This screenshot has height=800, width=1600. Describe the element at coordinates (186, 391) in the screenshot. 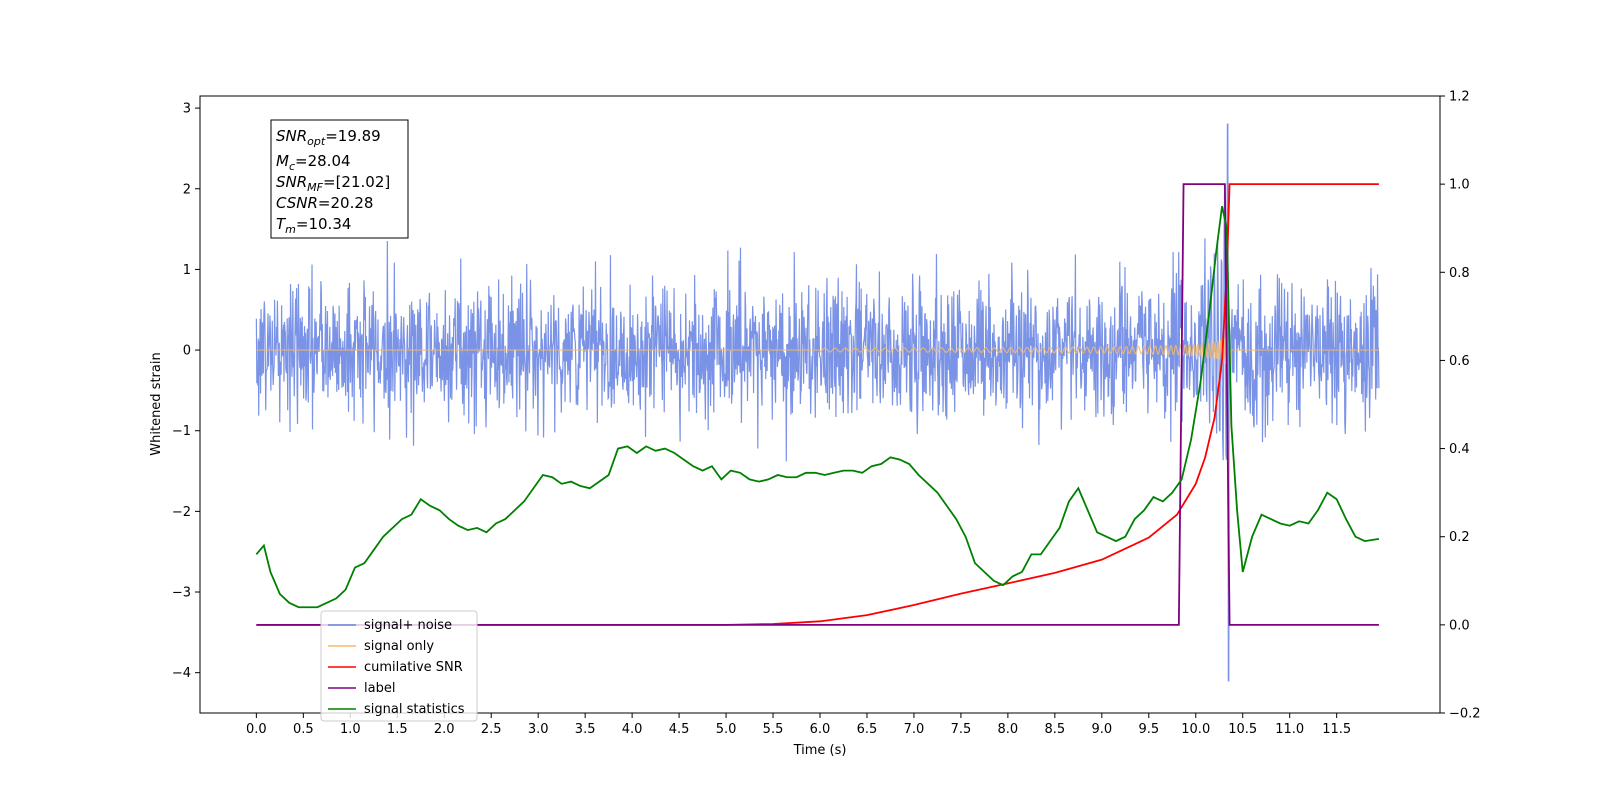

I see `y-axis-ticks: 3 2 1 0 −1 −2 −3 −4` at that location.